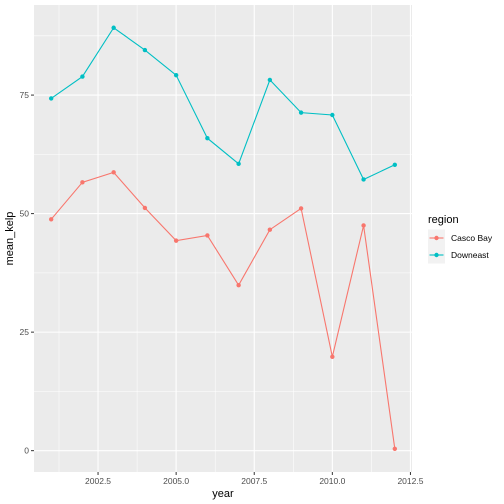  What do you see at coordinates (223, 494) in the screenshot?
I see `x-axis-title: year` at bounding box center [223, 494].